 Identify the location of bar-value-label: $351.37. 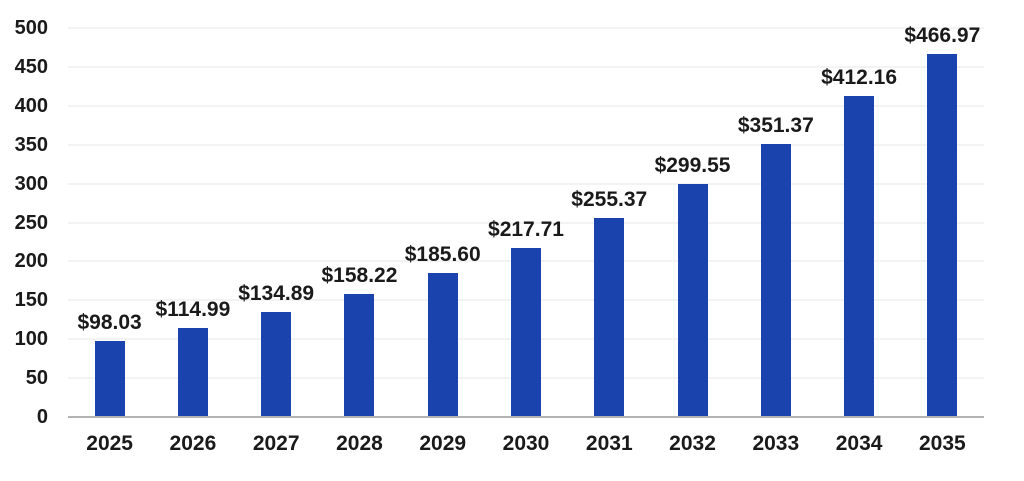
(775, 125).